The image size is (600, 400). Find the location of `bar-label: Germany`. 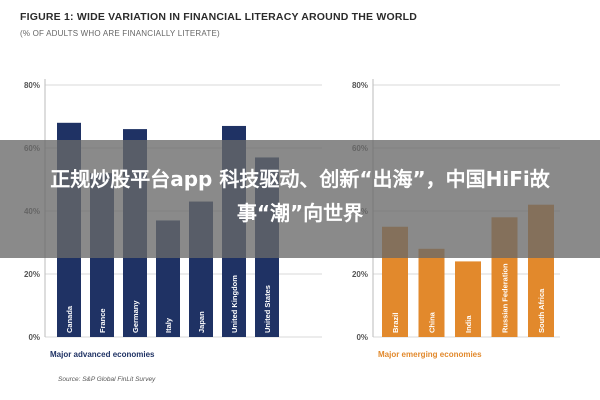

bar-label: Germany is located at coordinates (135, 316).